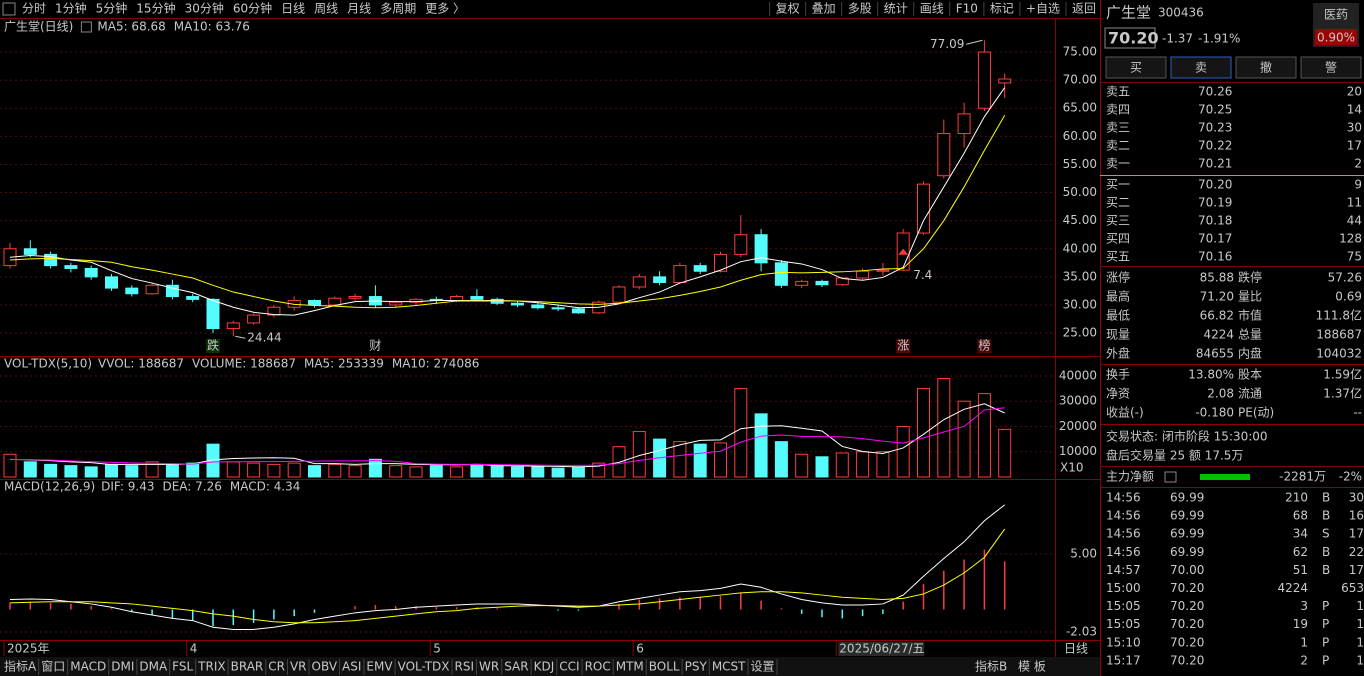 This screenshot has height=676, width=1364. I want to click on indicator-tab: 指标B, so click(991, 666).